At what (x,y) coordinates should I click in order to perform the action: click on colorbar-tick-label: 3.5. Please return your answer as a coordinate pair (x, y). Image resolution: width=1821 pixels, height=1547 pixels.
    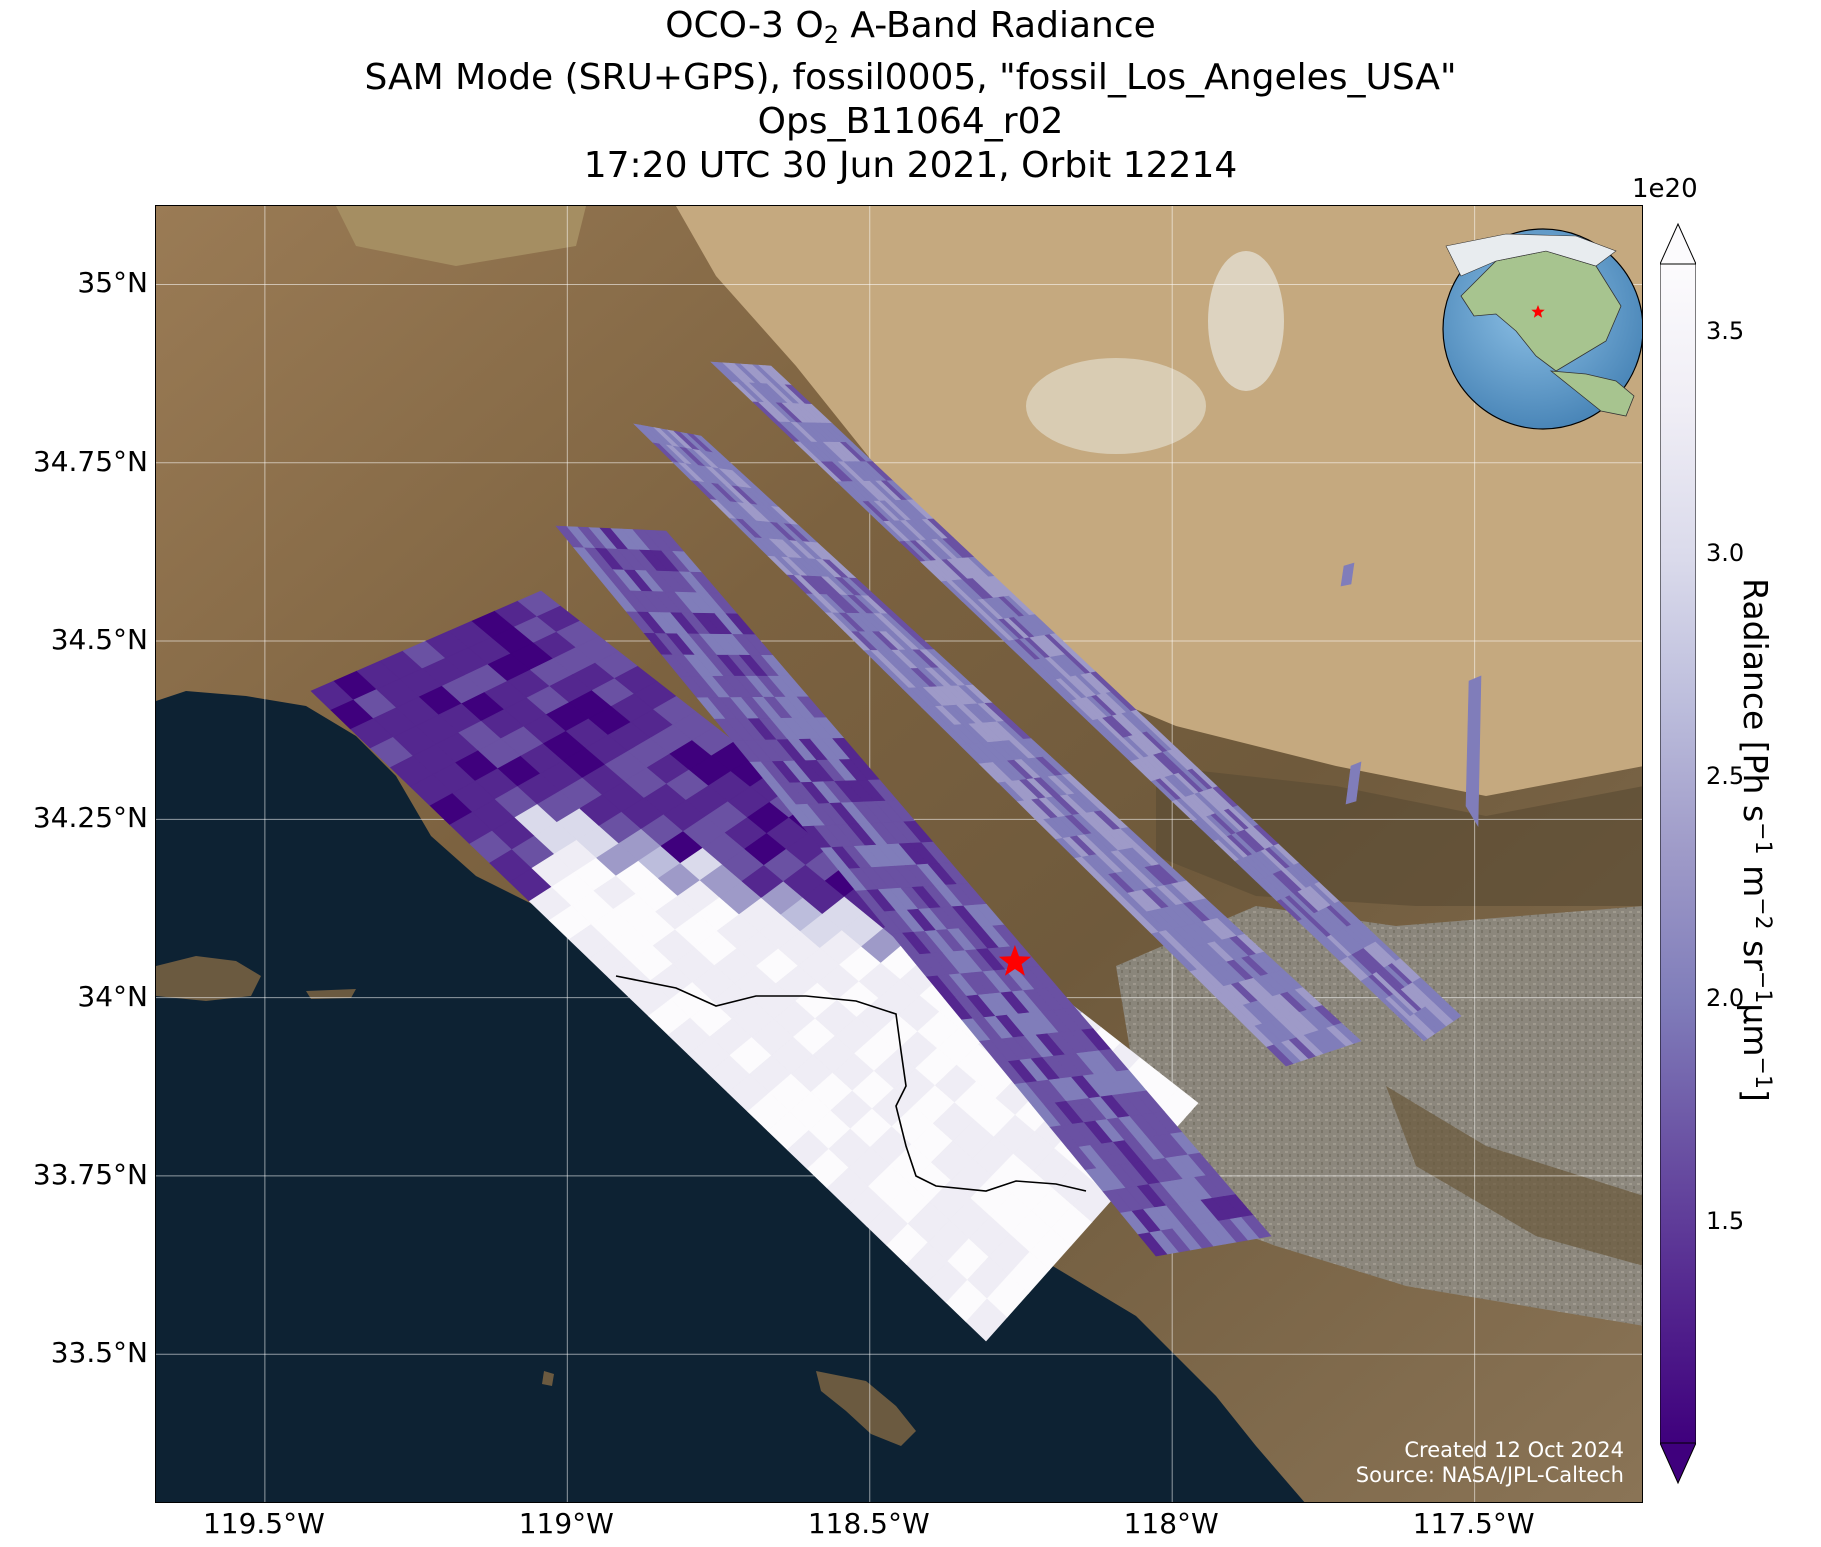
    Looking at the image, I should click on (1725, 330).